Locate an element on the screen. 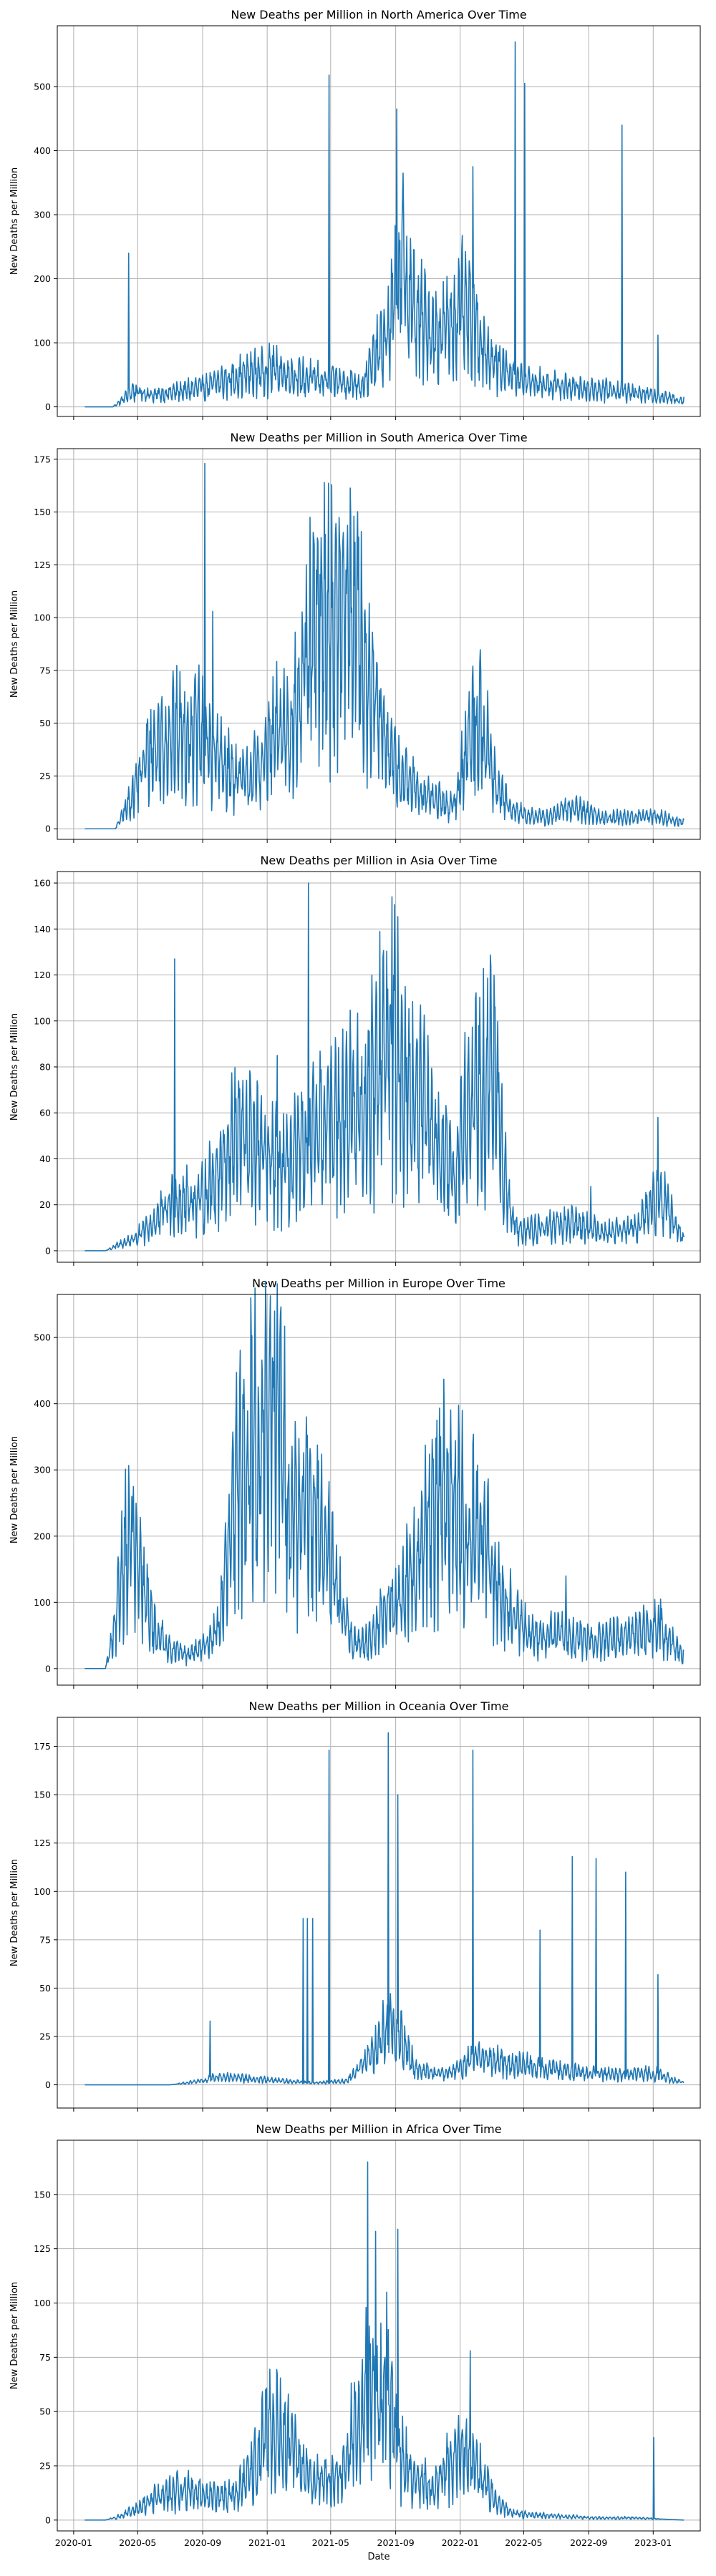  y-tick-label: 60 is located at coordinates (45, 1113).